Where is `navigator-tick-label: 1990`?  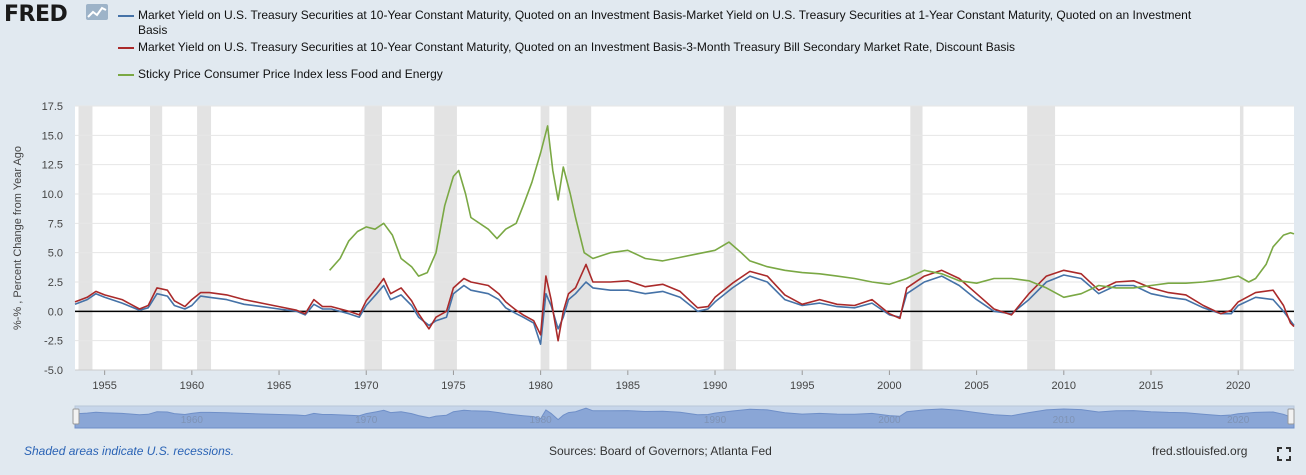 navigator-tick-label: 1990 is located at coordinates (715, 420).